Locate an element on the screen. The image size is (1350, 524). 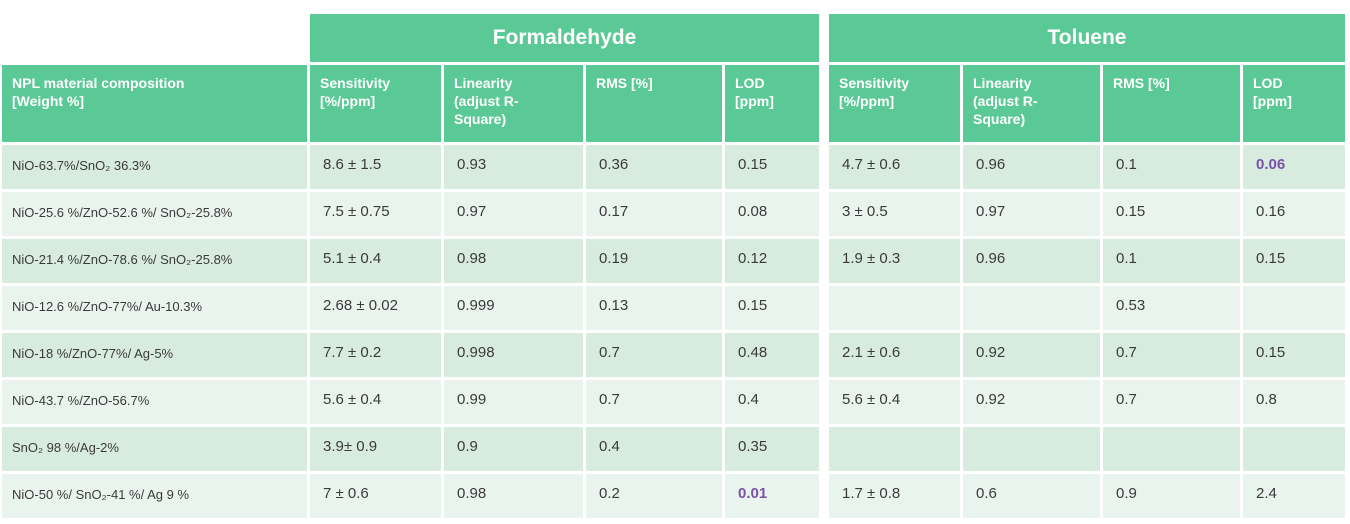
cell-t-lod: 0.16 is located at coordinates (1294, 214).